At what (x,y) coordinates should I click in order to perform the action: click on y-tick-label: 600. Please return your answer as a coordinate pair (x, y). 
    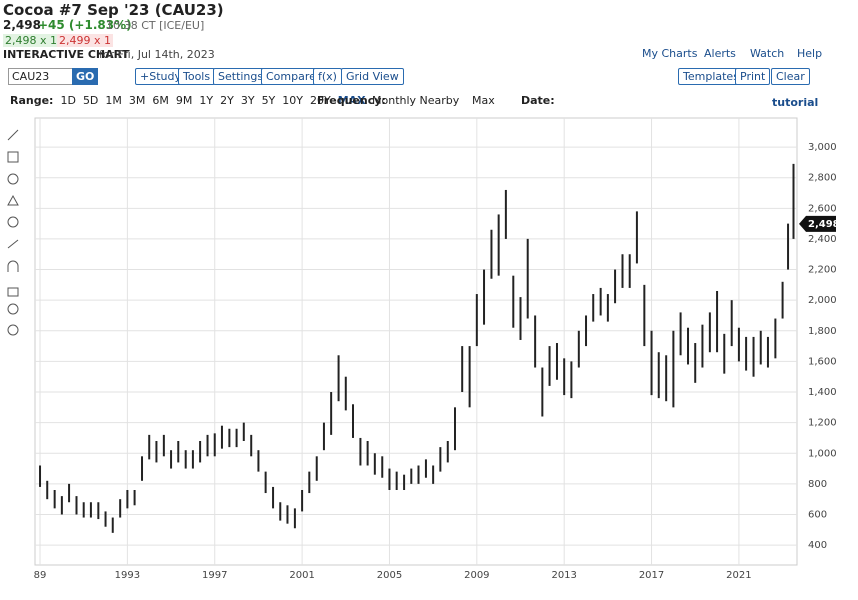
    Looking at the image, I should click on (817, 514).